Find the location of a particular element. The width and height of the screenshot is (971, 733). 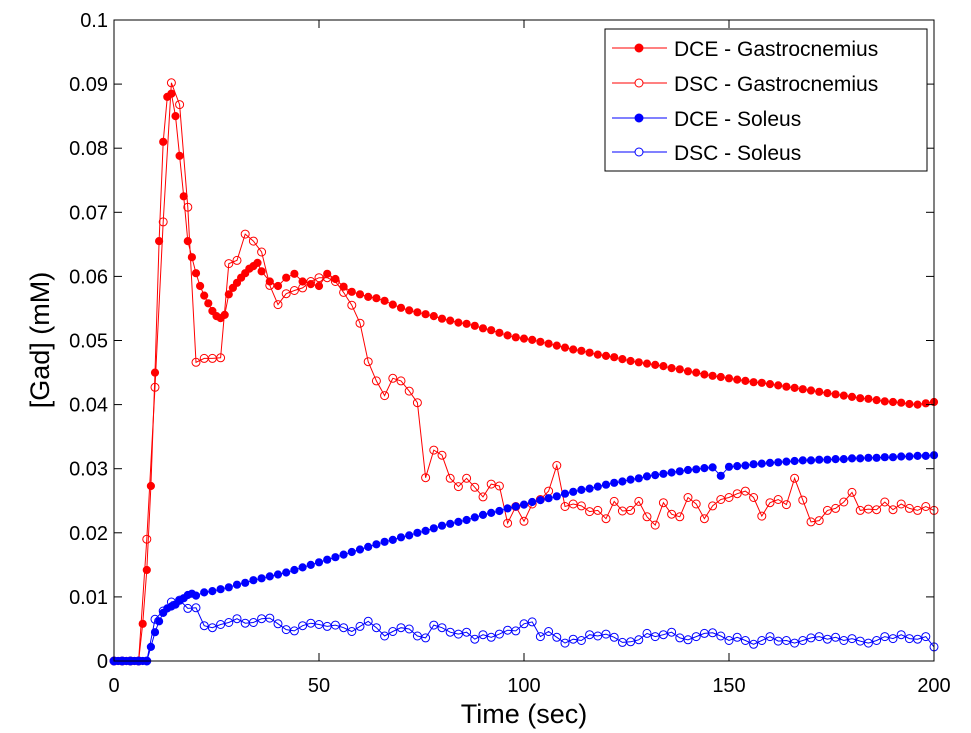

y-tick-labels: 0 0.01 0.02 0.03 0.04 0.05 0.06 0.07 0.08 0.09 0.1 is located at coordinates (88, 341).